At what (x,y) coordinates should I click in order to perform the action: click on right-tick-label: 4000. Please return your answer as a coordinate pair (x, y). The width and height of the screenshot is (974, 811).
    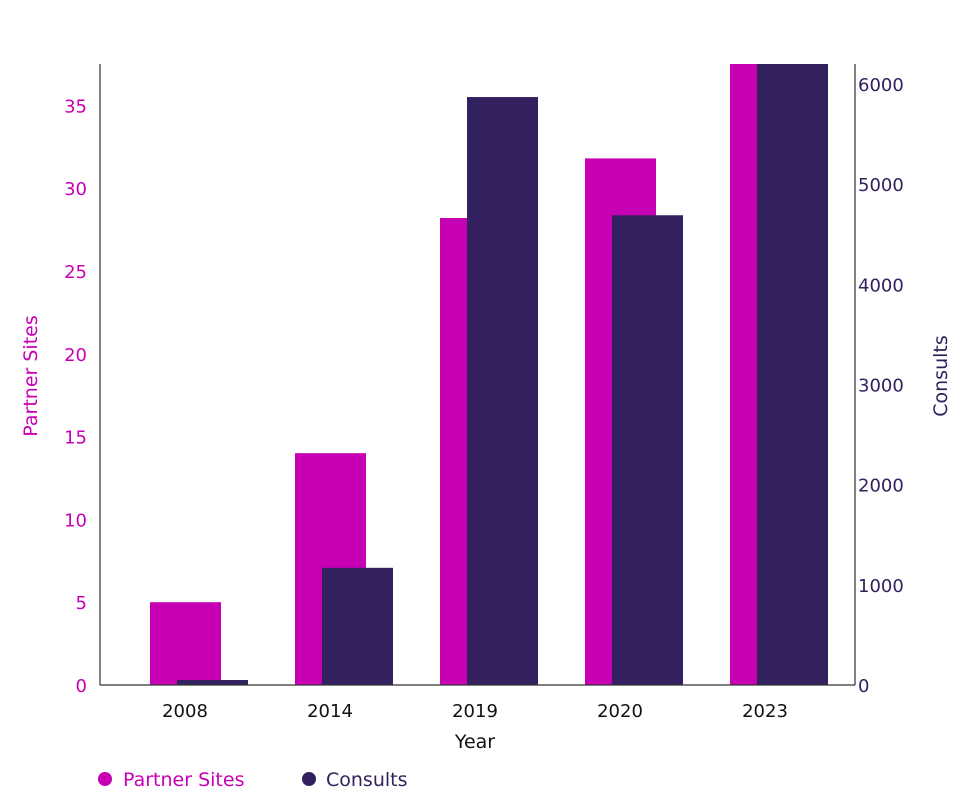
    Looking at the image, I should click on (881, 285).